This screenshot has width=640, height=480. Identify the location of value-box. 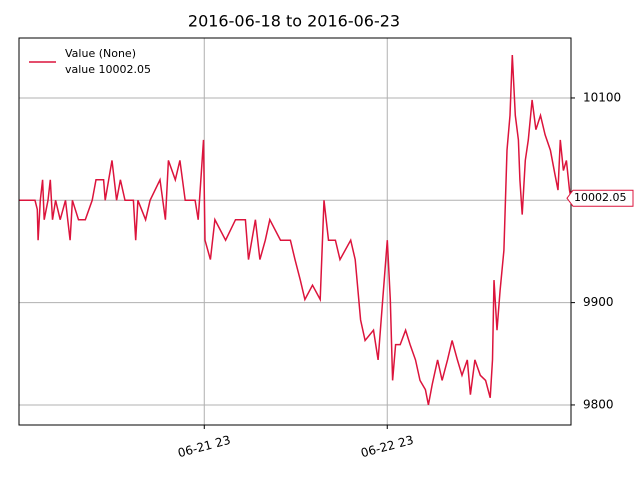
(600, 198).